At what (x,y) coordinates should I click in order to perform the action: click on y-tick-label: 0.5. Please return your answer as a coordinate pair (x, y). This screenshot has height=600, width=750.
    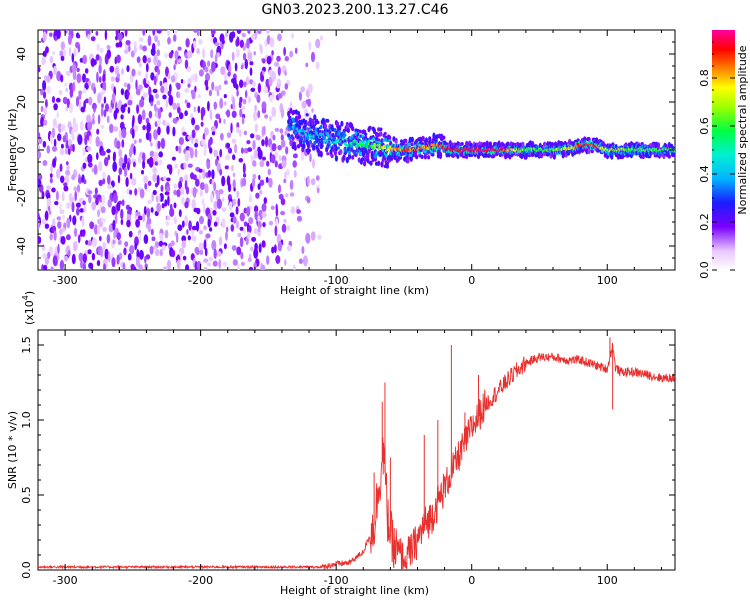
    Looking at the image, I should click on (26, 495).